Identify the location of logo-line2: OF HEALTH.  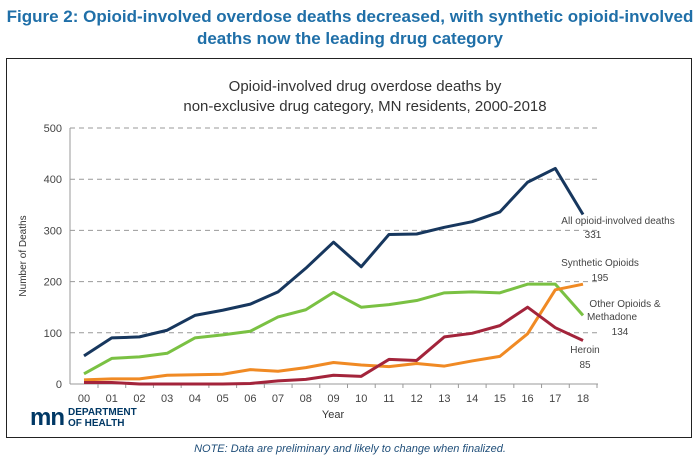
(96, 423).